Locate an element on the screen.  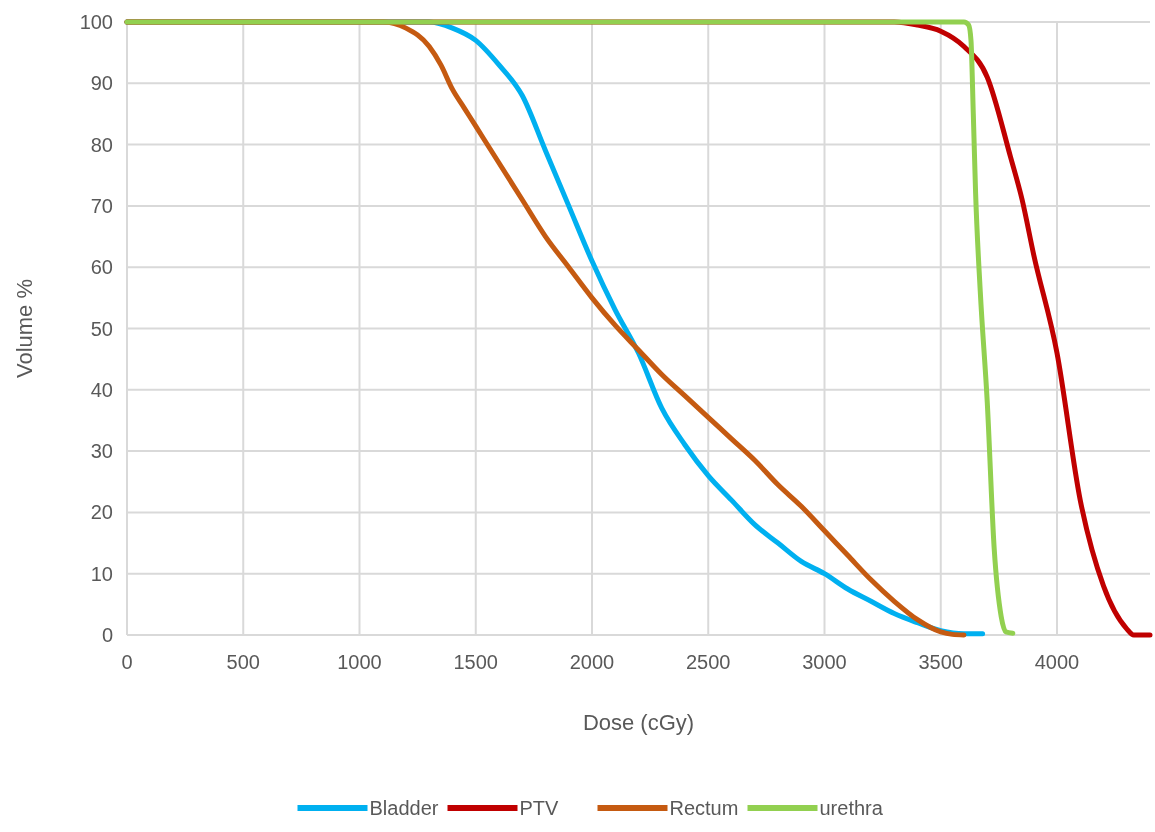
y-tick-label: 60 is located at coordinates (101, 267).